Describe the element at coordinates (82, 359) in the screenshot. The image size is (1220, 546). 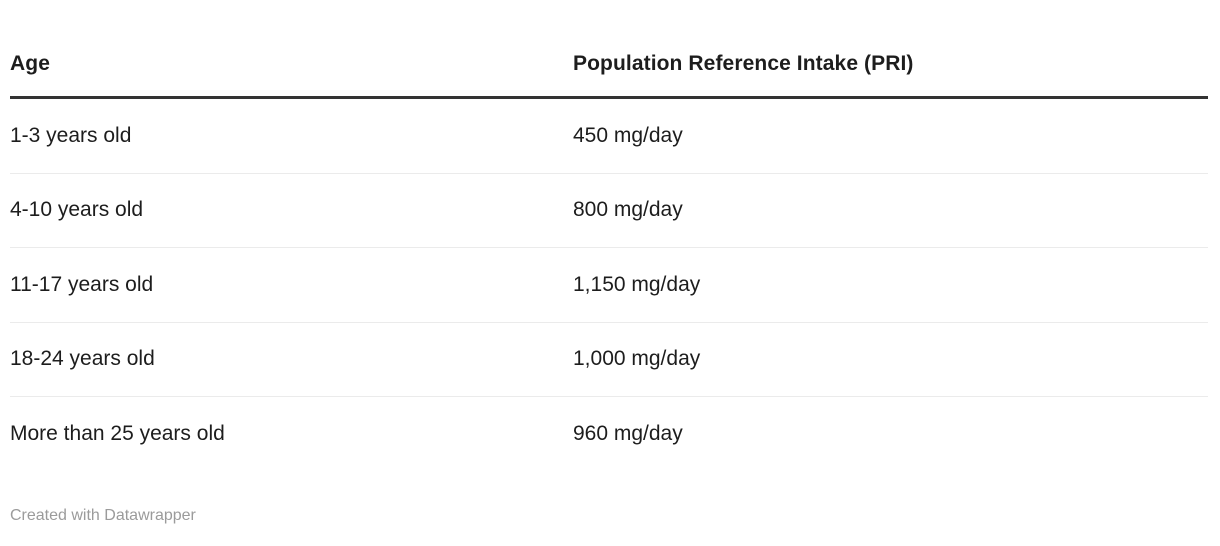
I see `age-cell: 18-24 years old` at that location.